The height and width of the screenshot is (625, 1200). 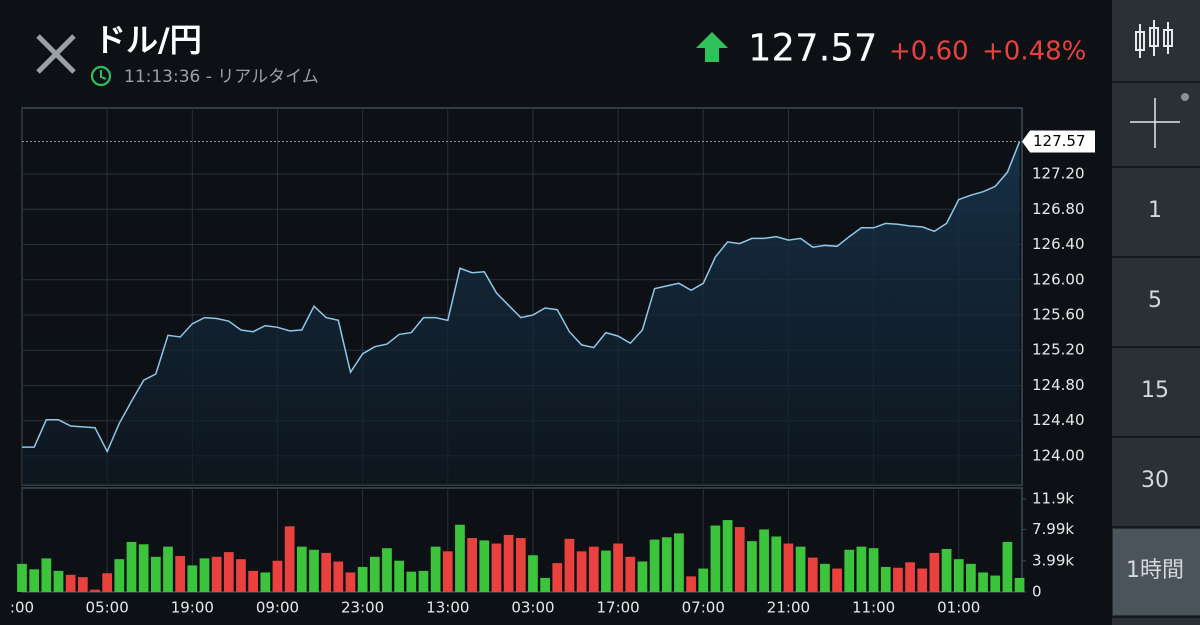 What do you see at coordinates (1058, 314) in the screenshot?
I see `y-tick-label: 125.60` at bounding box center [1058, 314].